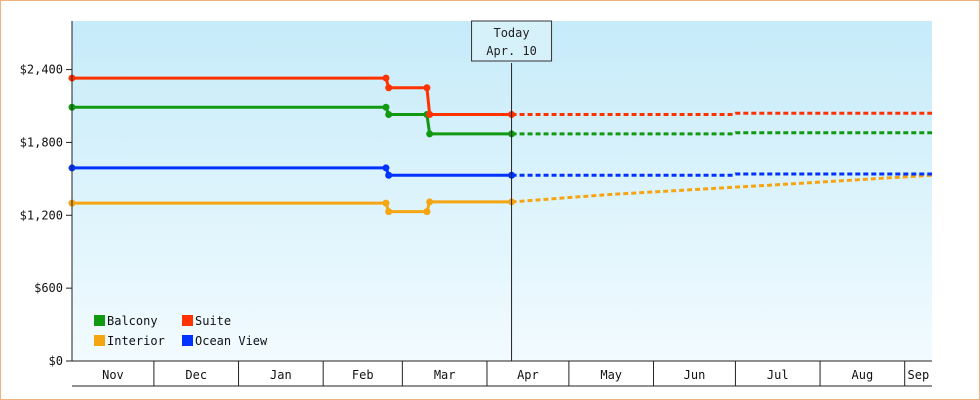  Describe the element at coordinates (41, 142) in the screenshot. I see `y-tick-label: $1,800` at that location.